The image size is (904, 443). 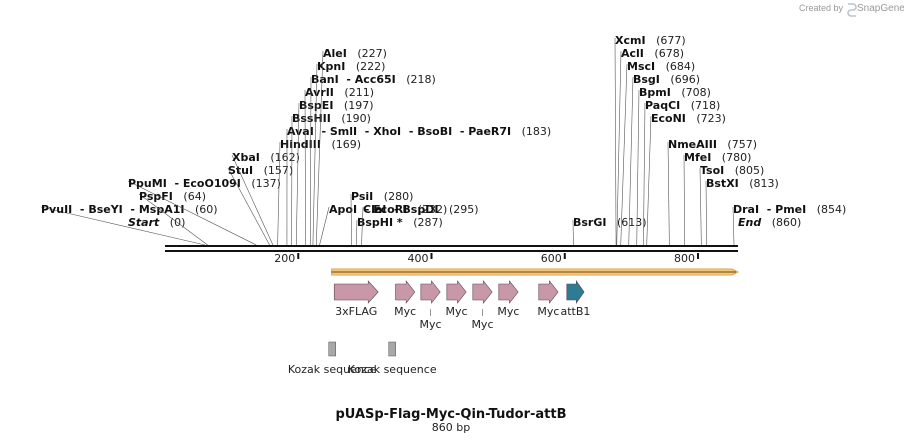 I want to click on site-label: AvrII (211), so click(x=339, y=92).